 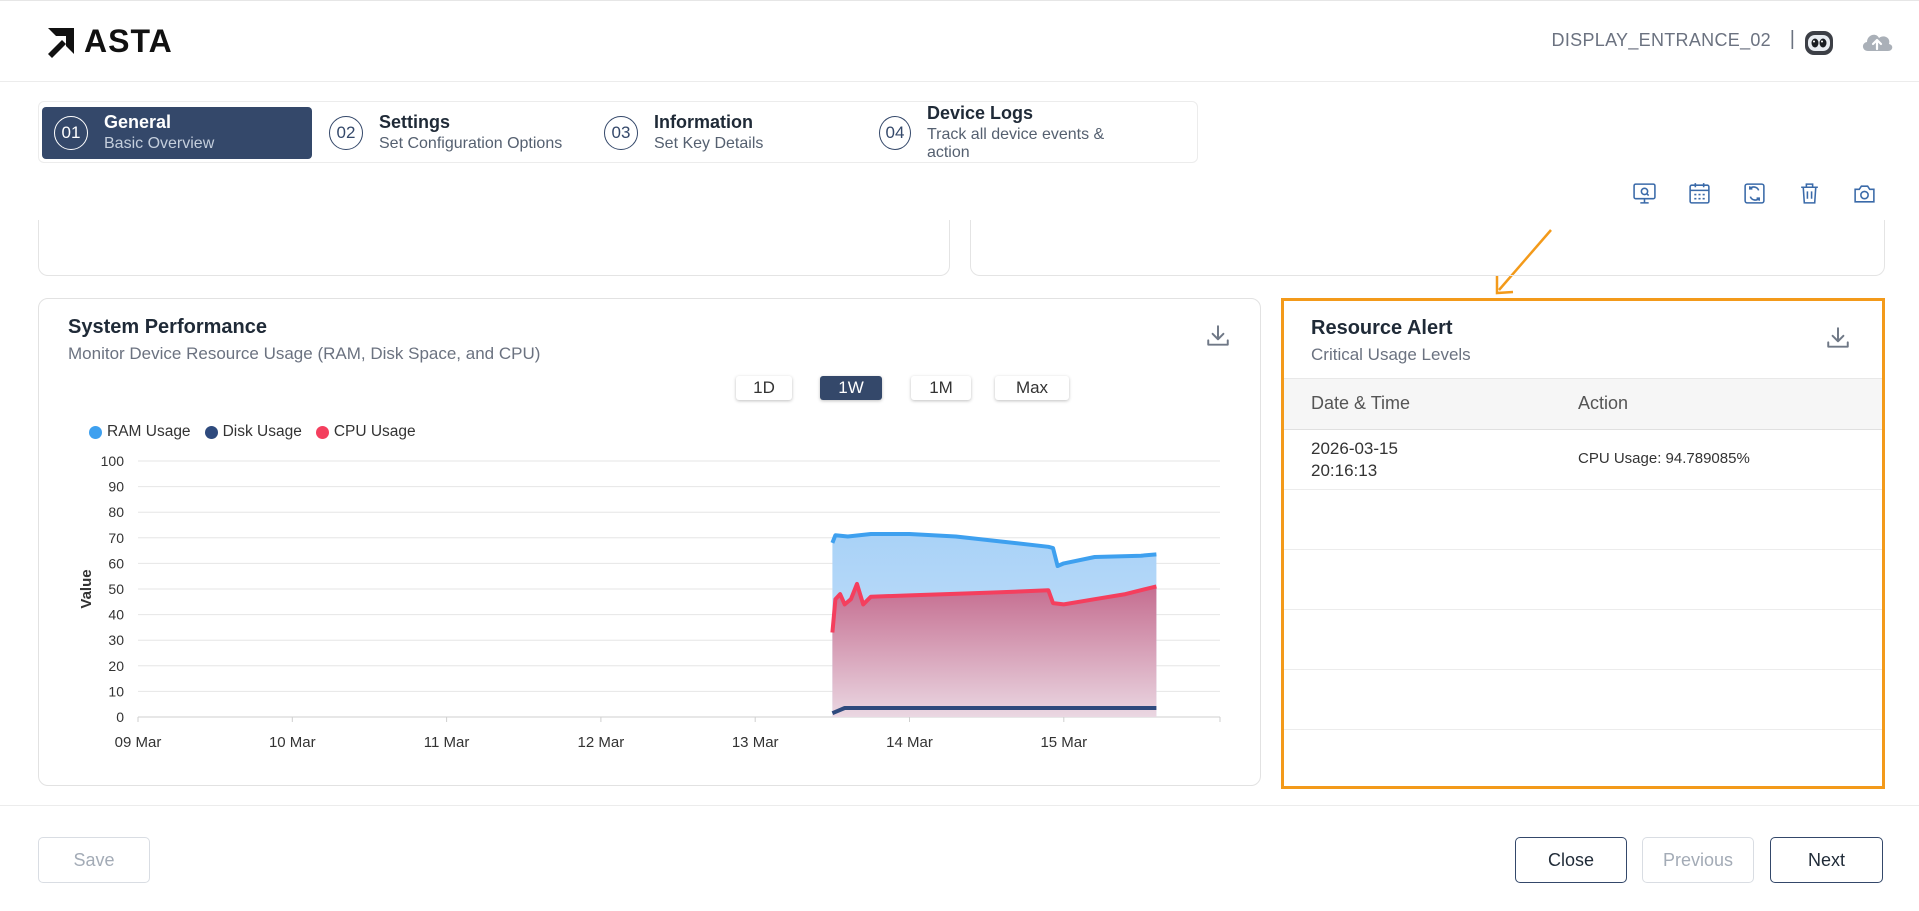 I want to click on save-button: Save, so click(x=94, y=860).